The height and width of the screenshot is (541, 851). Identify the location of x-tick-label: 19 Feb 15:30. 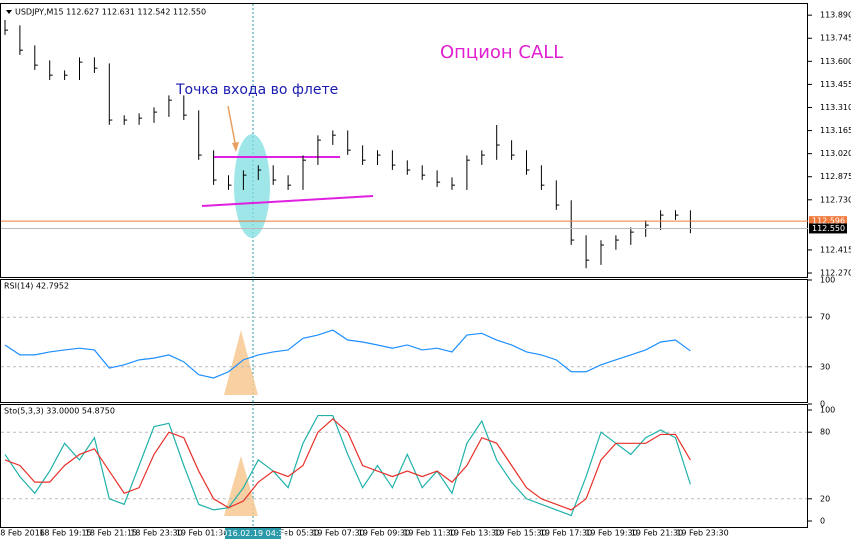
(520, 533).